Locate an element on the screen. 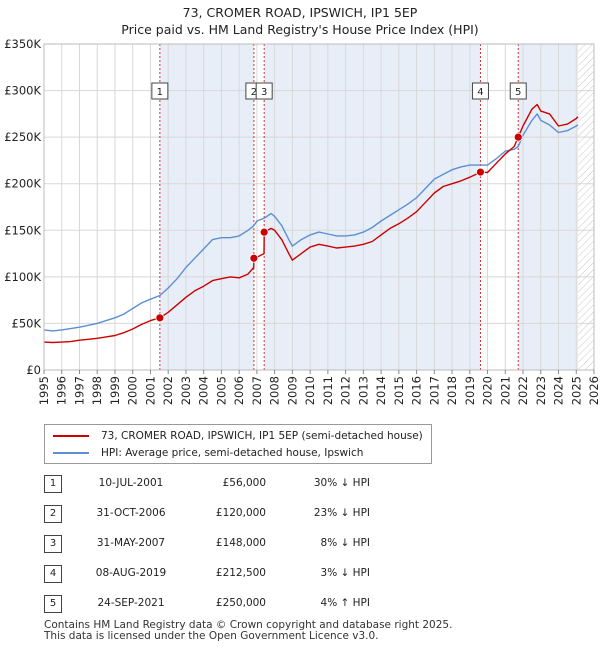 The width and height of the screenshot is (600, 650). transaction-row: 3 31-MAY-2007 £148,000 8% ↓ HPI is located at coordinates (300, 545).